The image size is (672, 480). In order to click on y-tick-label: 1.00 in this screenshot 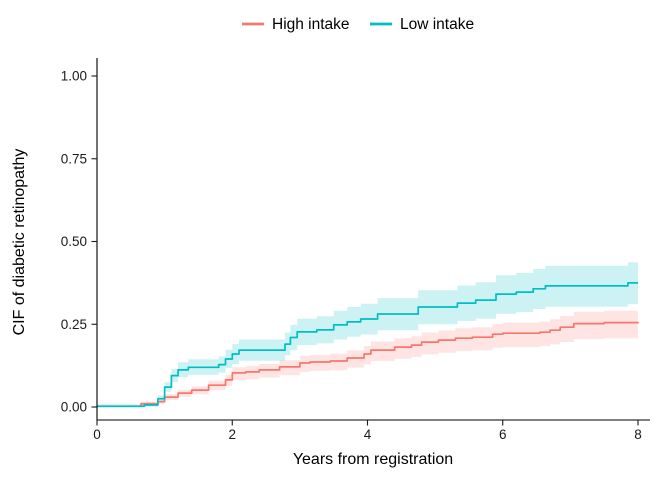, I will do `click(74, 76)`.